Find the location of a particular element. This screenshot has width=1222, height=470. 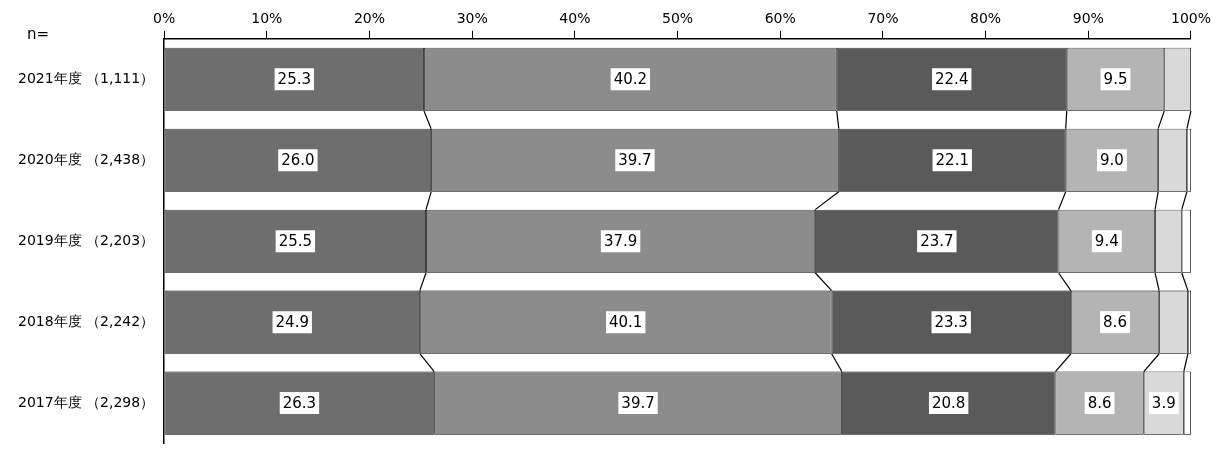

x-tick-label: 10% is located at coordinates (267, 18).